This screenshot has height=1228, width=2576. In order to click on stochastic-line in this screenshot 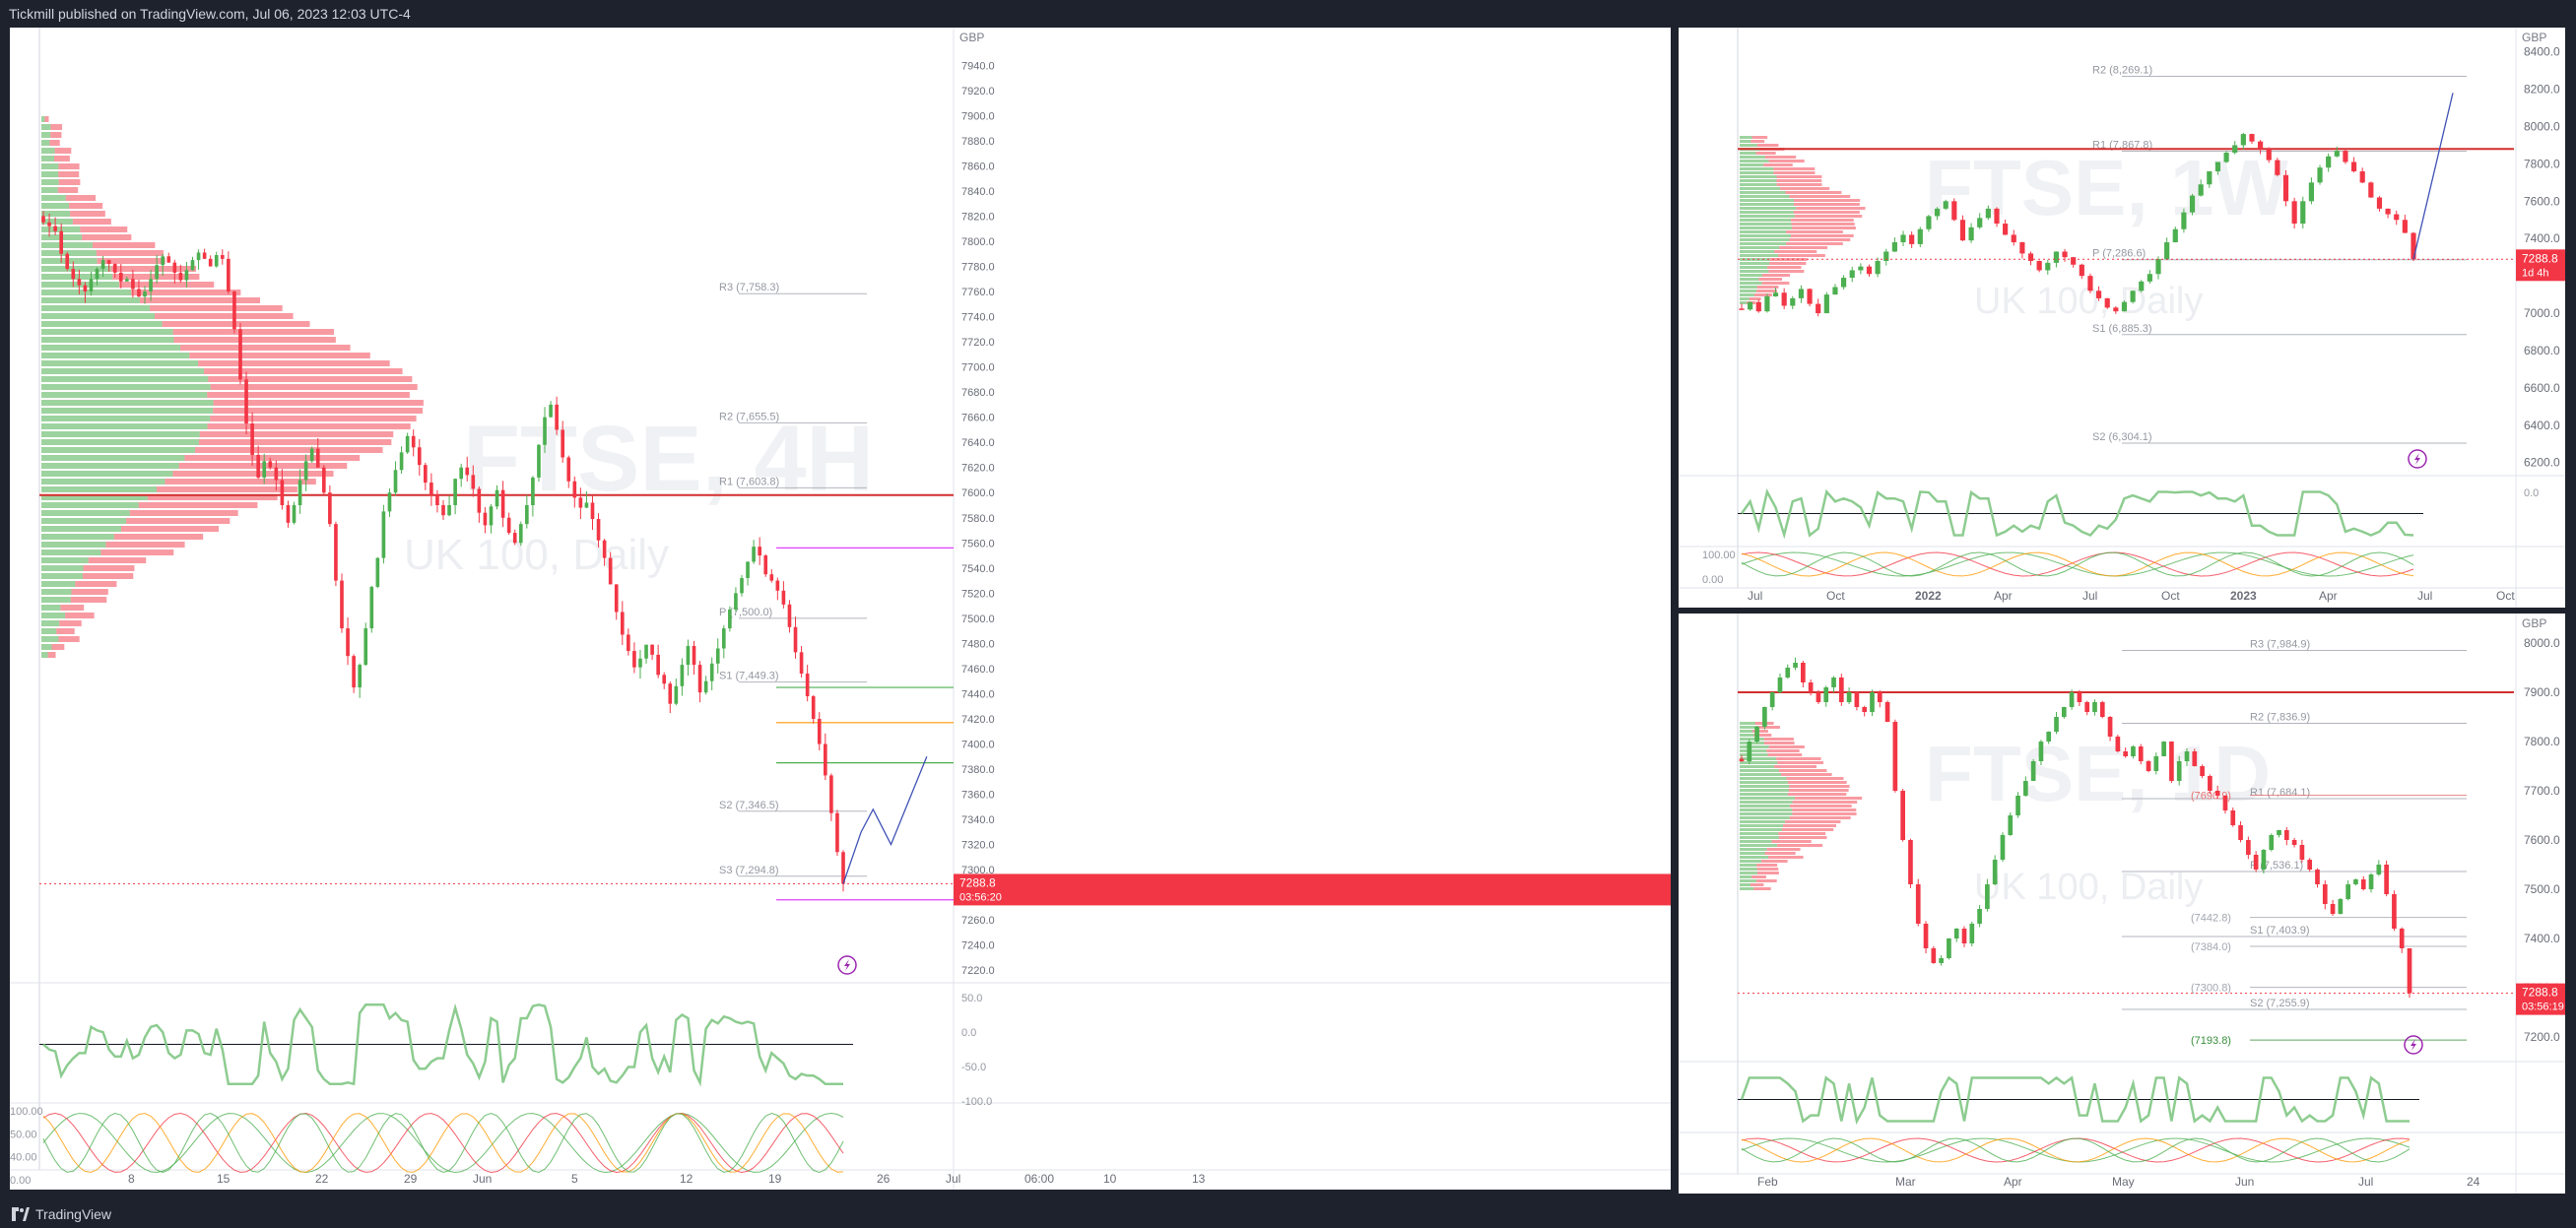, I will do `click(2076, 1150)`.